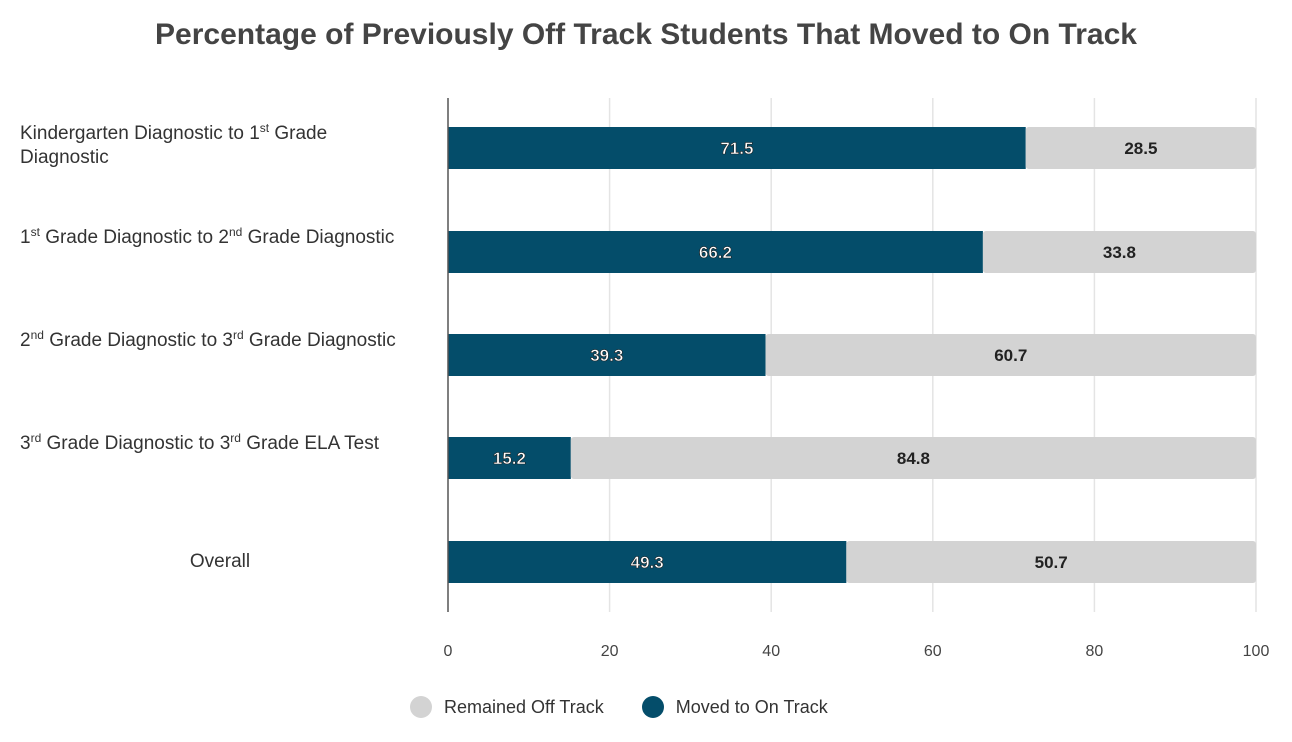  I want to click on legend-item-remained: Remained Off Track, so click(507, 707).